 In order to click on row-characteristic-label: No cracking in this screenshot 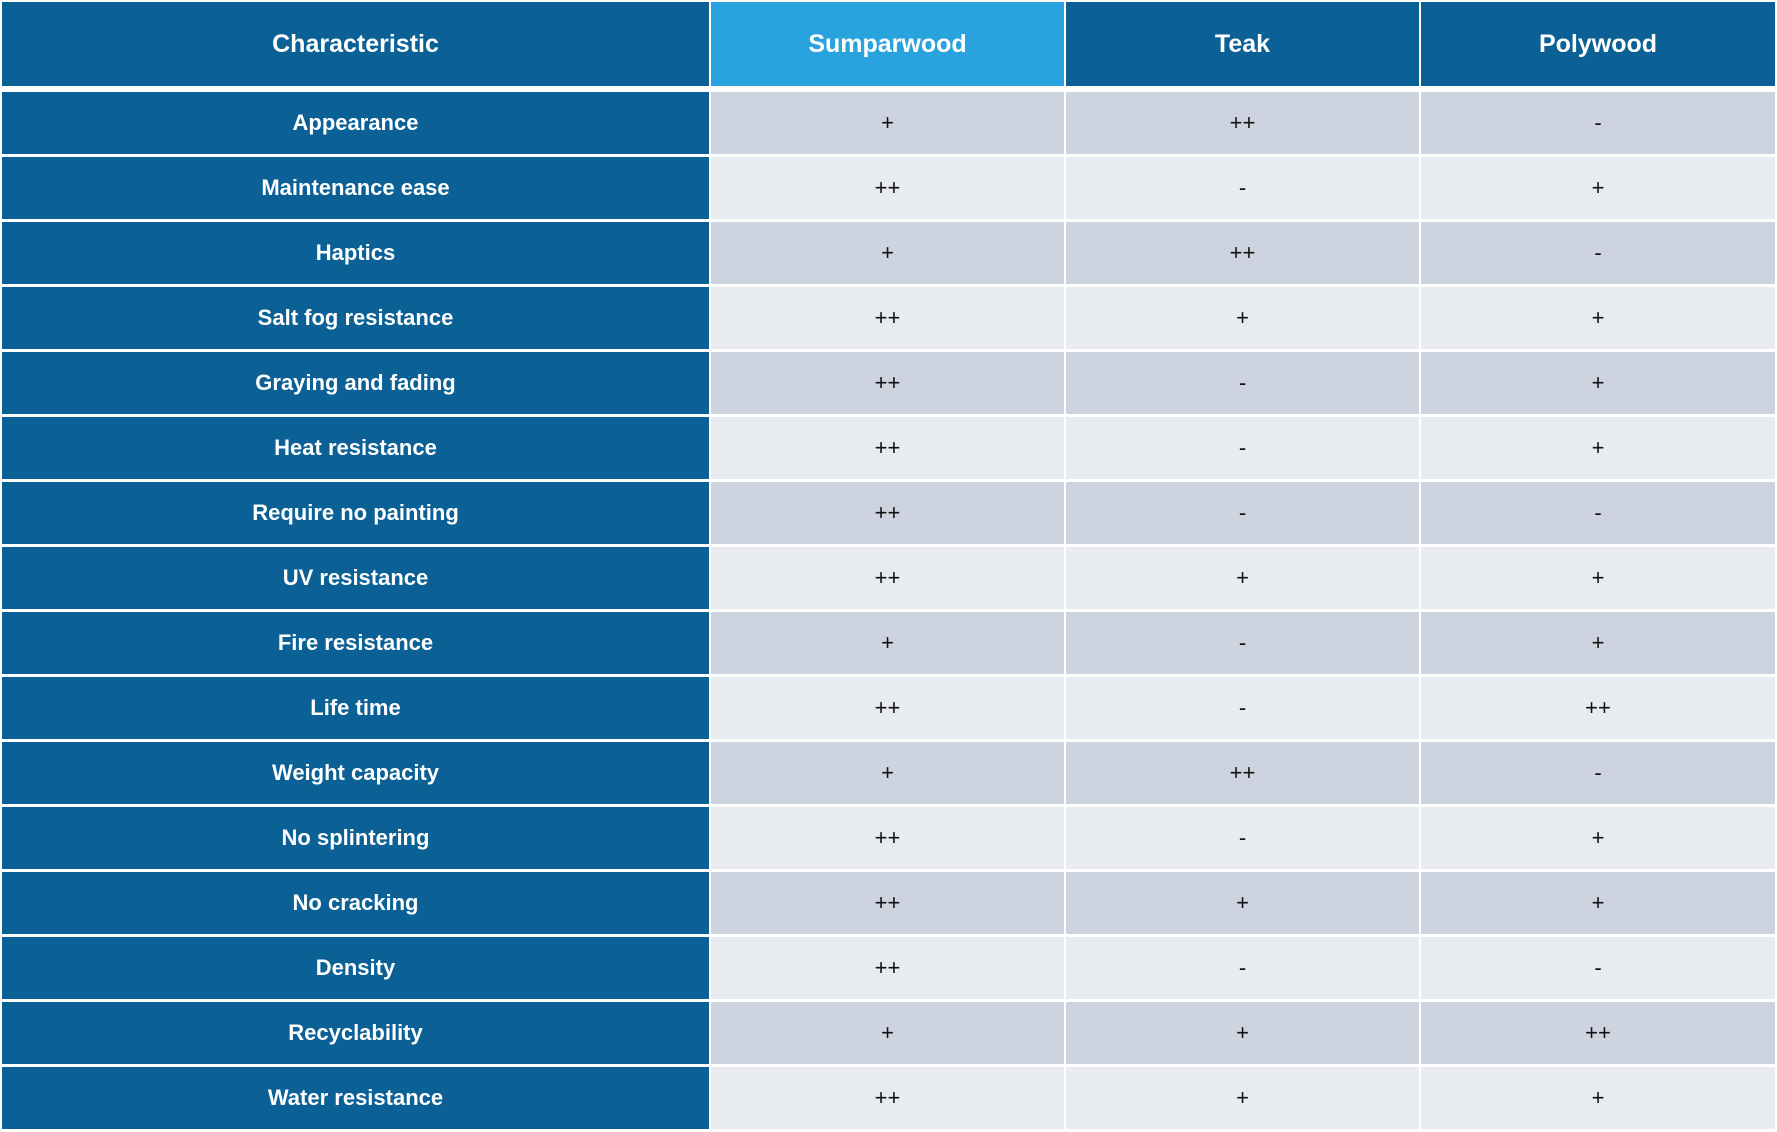, I will do `click(356, 904)`.